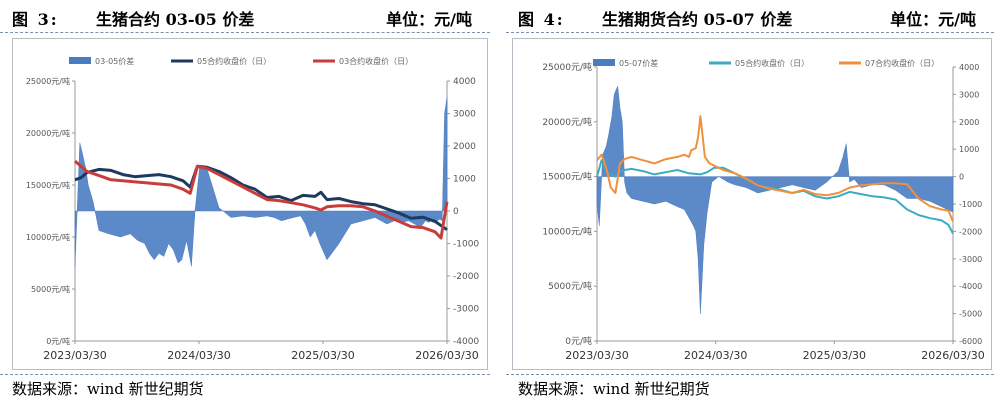 The height and width of the screenshot is (406, 994). I want to click on figure-3-source: 数据来源：wind 新世纪期货, so click(108, 389).